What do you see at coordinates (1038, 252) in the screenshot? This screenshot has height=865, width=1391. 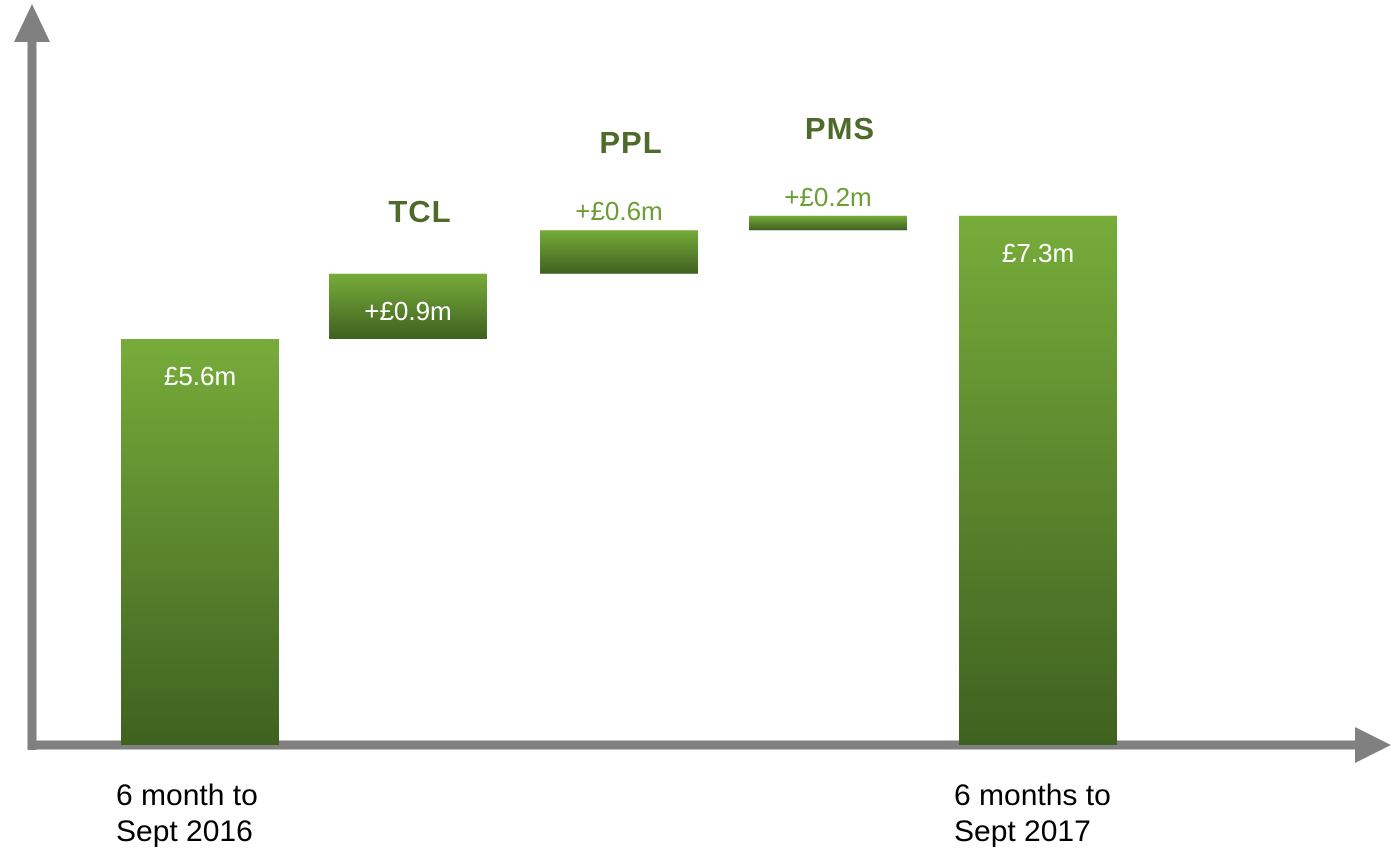 I see `value-label: £7.3m` at bounding box center [1038, 252].